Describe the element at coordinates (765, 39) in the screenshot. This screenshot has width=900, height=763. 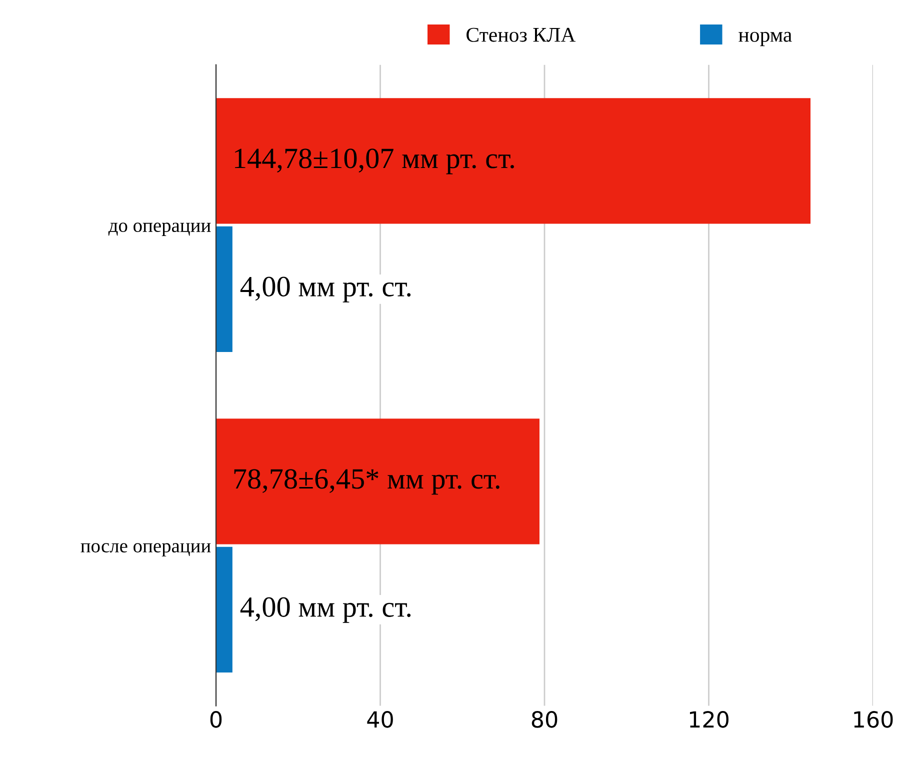
I see `legend-label: норма` at that location.